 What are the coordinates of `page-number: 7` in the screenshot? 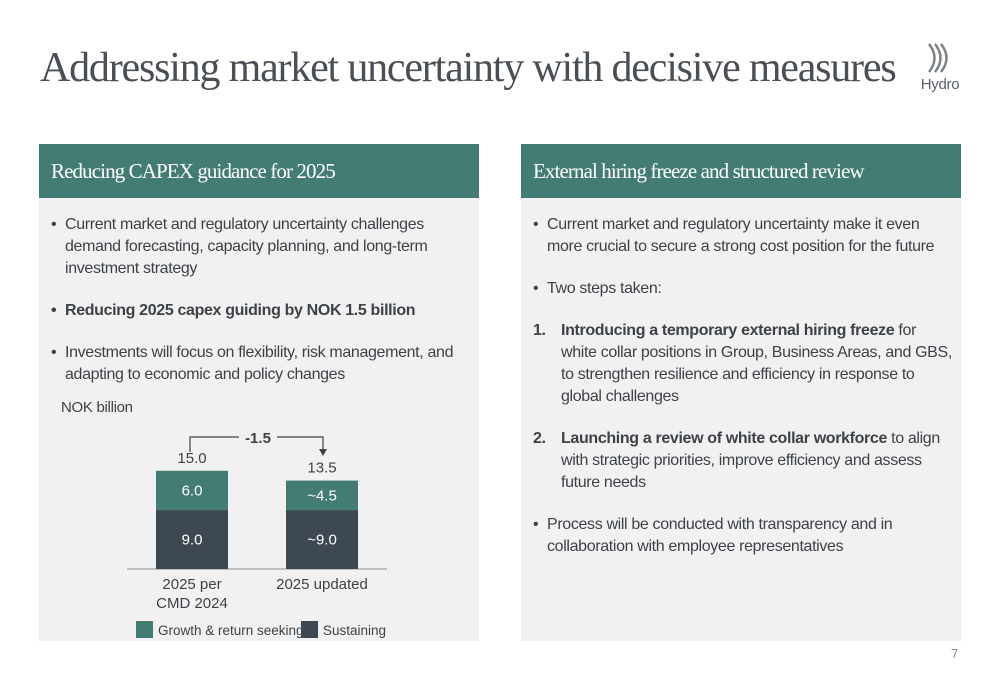 It's located at (955, 653).